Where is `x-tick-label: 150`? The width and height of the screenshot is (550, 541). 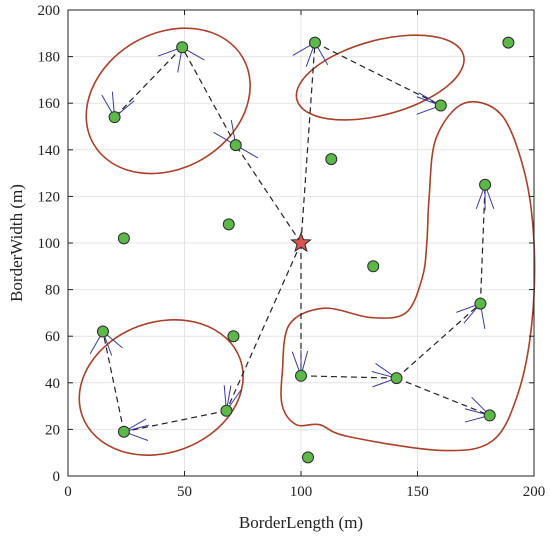 x-tick-label: 150 is located at coordinates (417, 492).